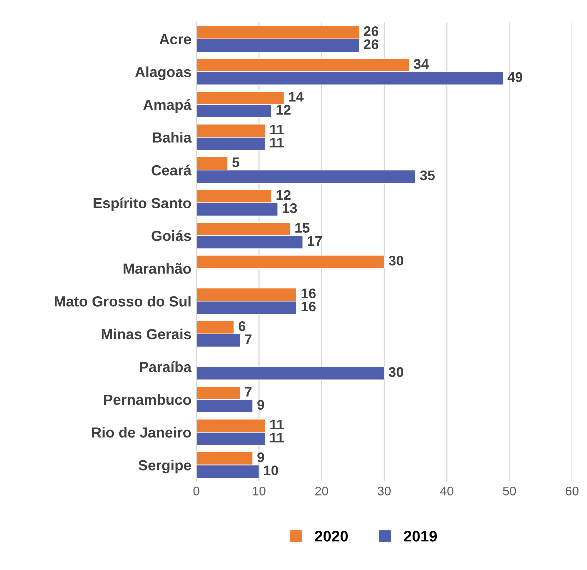 Image resolution: width=587 pixels, height=570 pixels. What do you see at coordinates (242, 327) in the screenshot?
I see `data-label: 6` at bounding box center [242, 327].